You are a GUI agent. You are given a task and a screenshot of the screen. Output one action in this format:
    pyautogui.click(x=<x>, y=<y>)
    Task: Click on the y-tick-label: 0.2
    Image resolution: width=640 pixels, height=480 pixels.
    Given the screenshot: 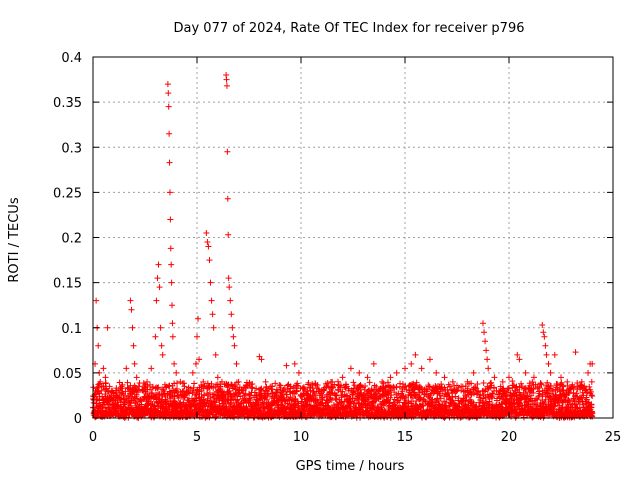 What is the action you would take?
    pyautogui.click(x=71, y=239)
    